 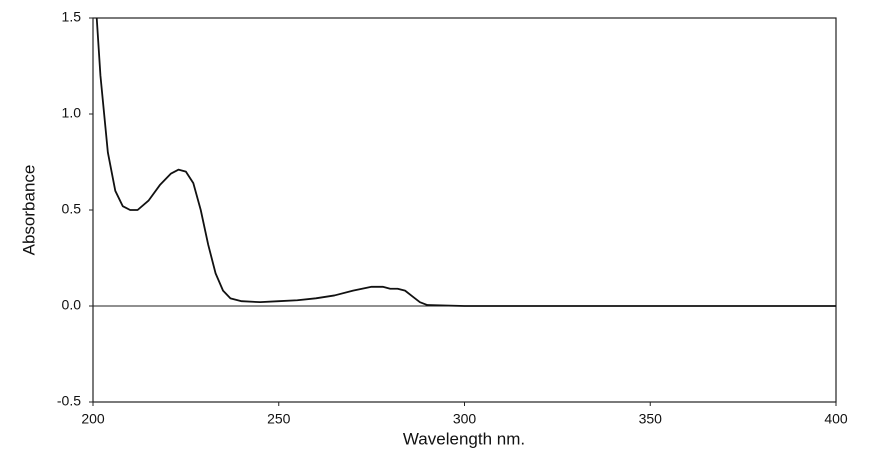 I want to click on x-tick-label: 350, so click(x=651, y=419).